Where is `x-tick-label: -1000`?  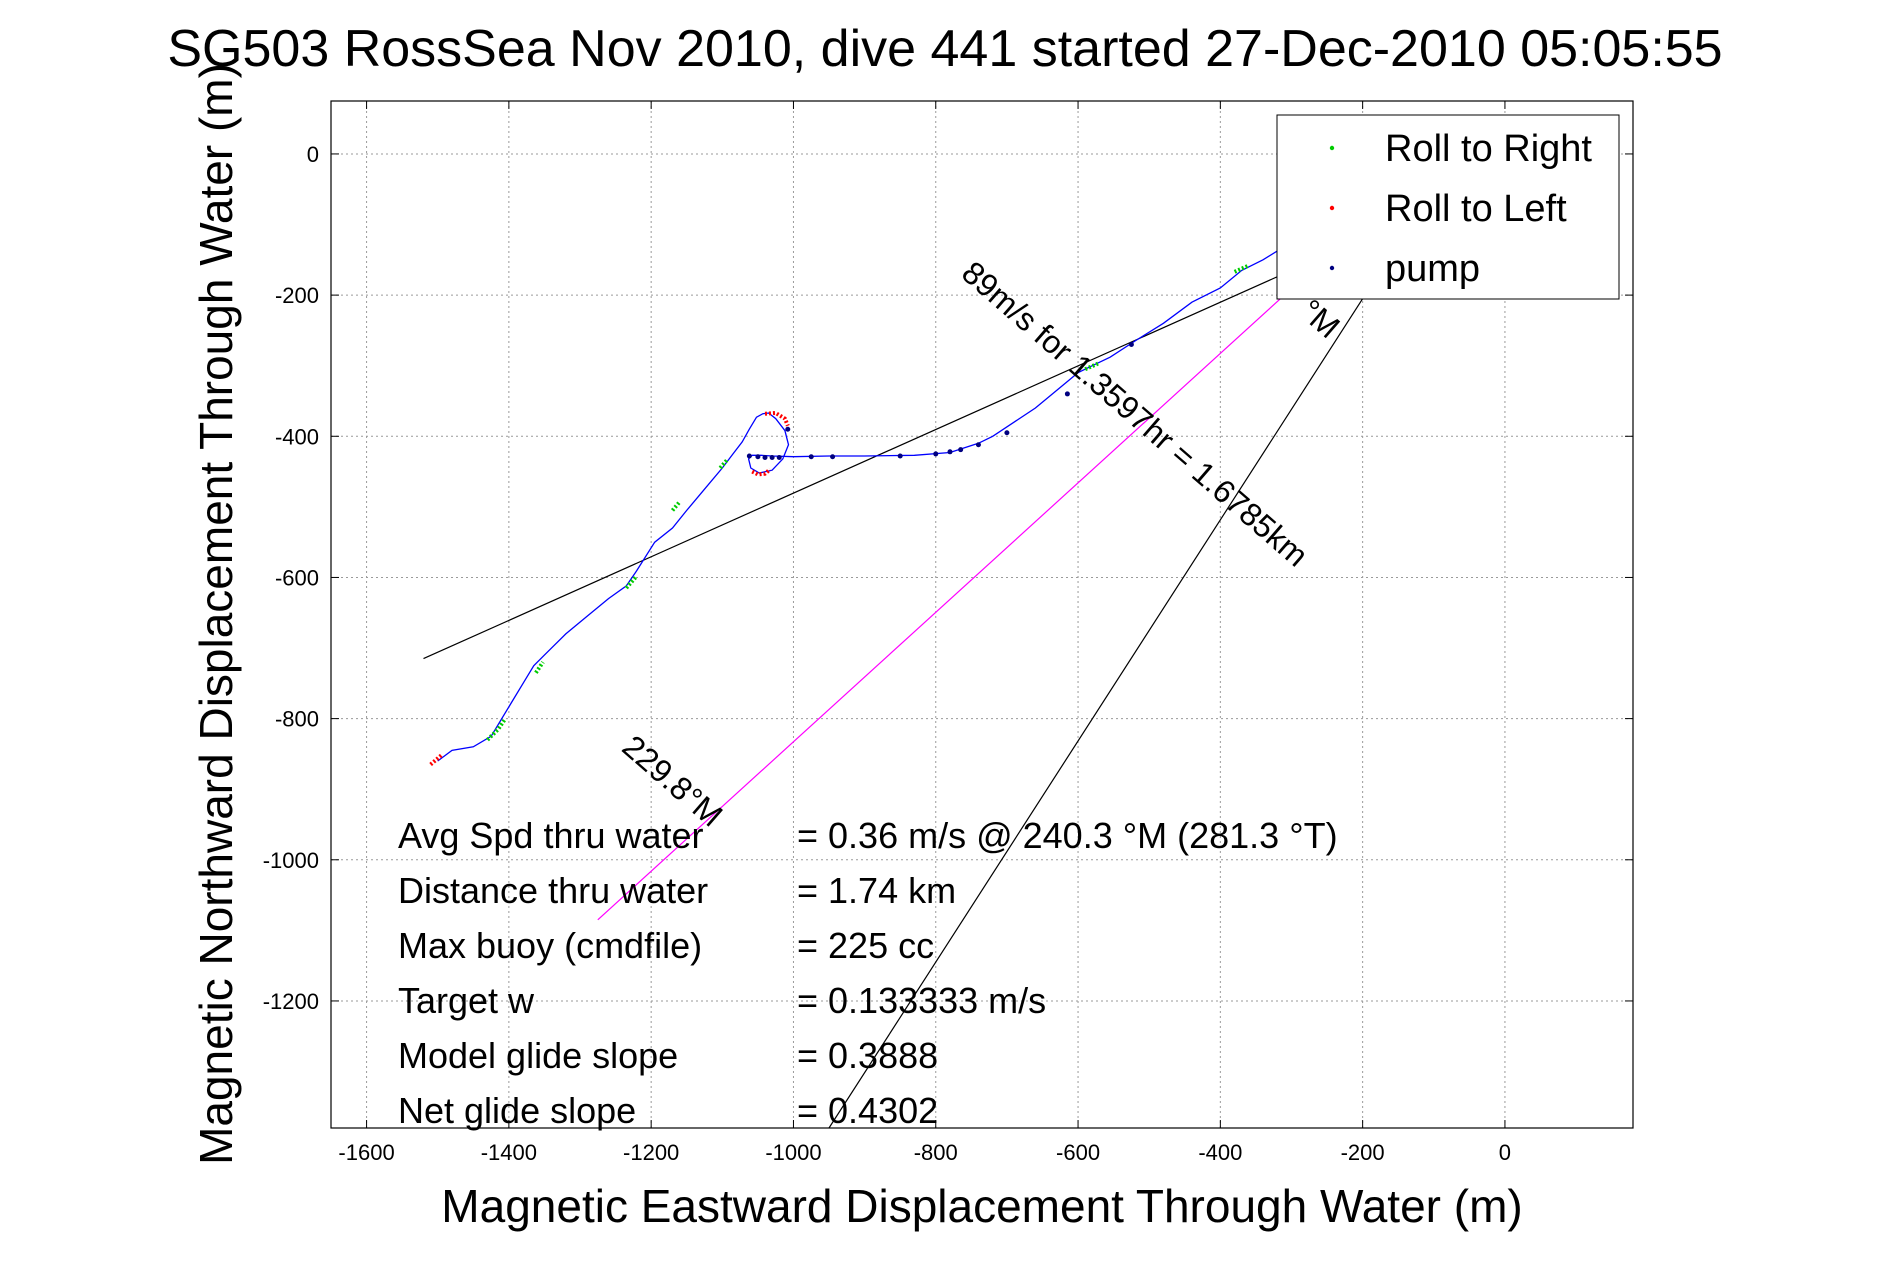 x-tick-label: -1000 is located at coordinates (793, 1152).